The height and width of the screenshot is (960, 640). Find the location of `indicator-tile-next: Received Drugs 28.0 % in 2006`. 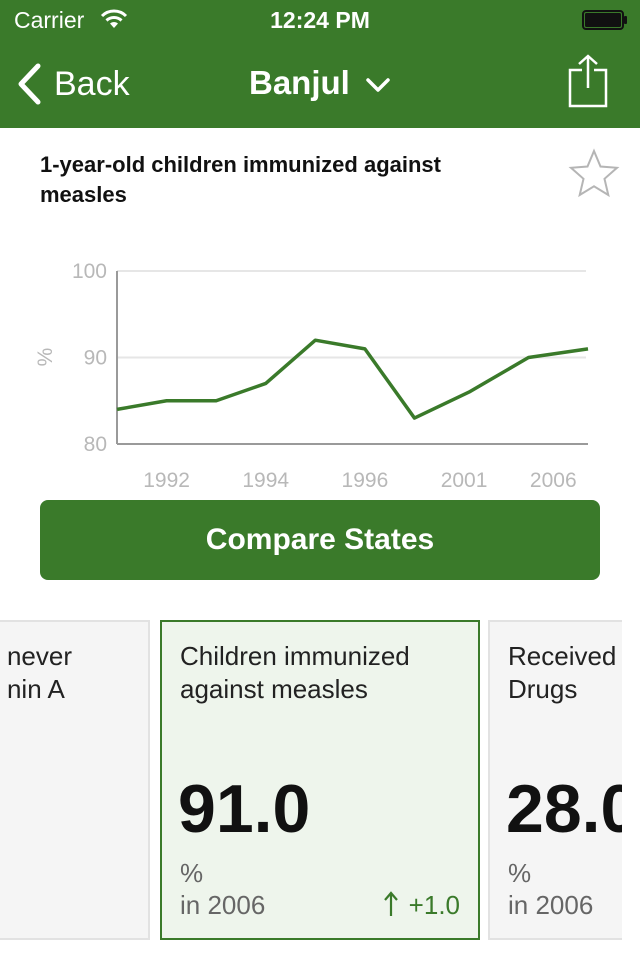

indicator-tile-next: Received Drugs 28.0 % in 2006 is located at coordinates (555, 780).